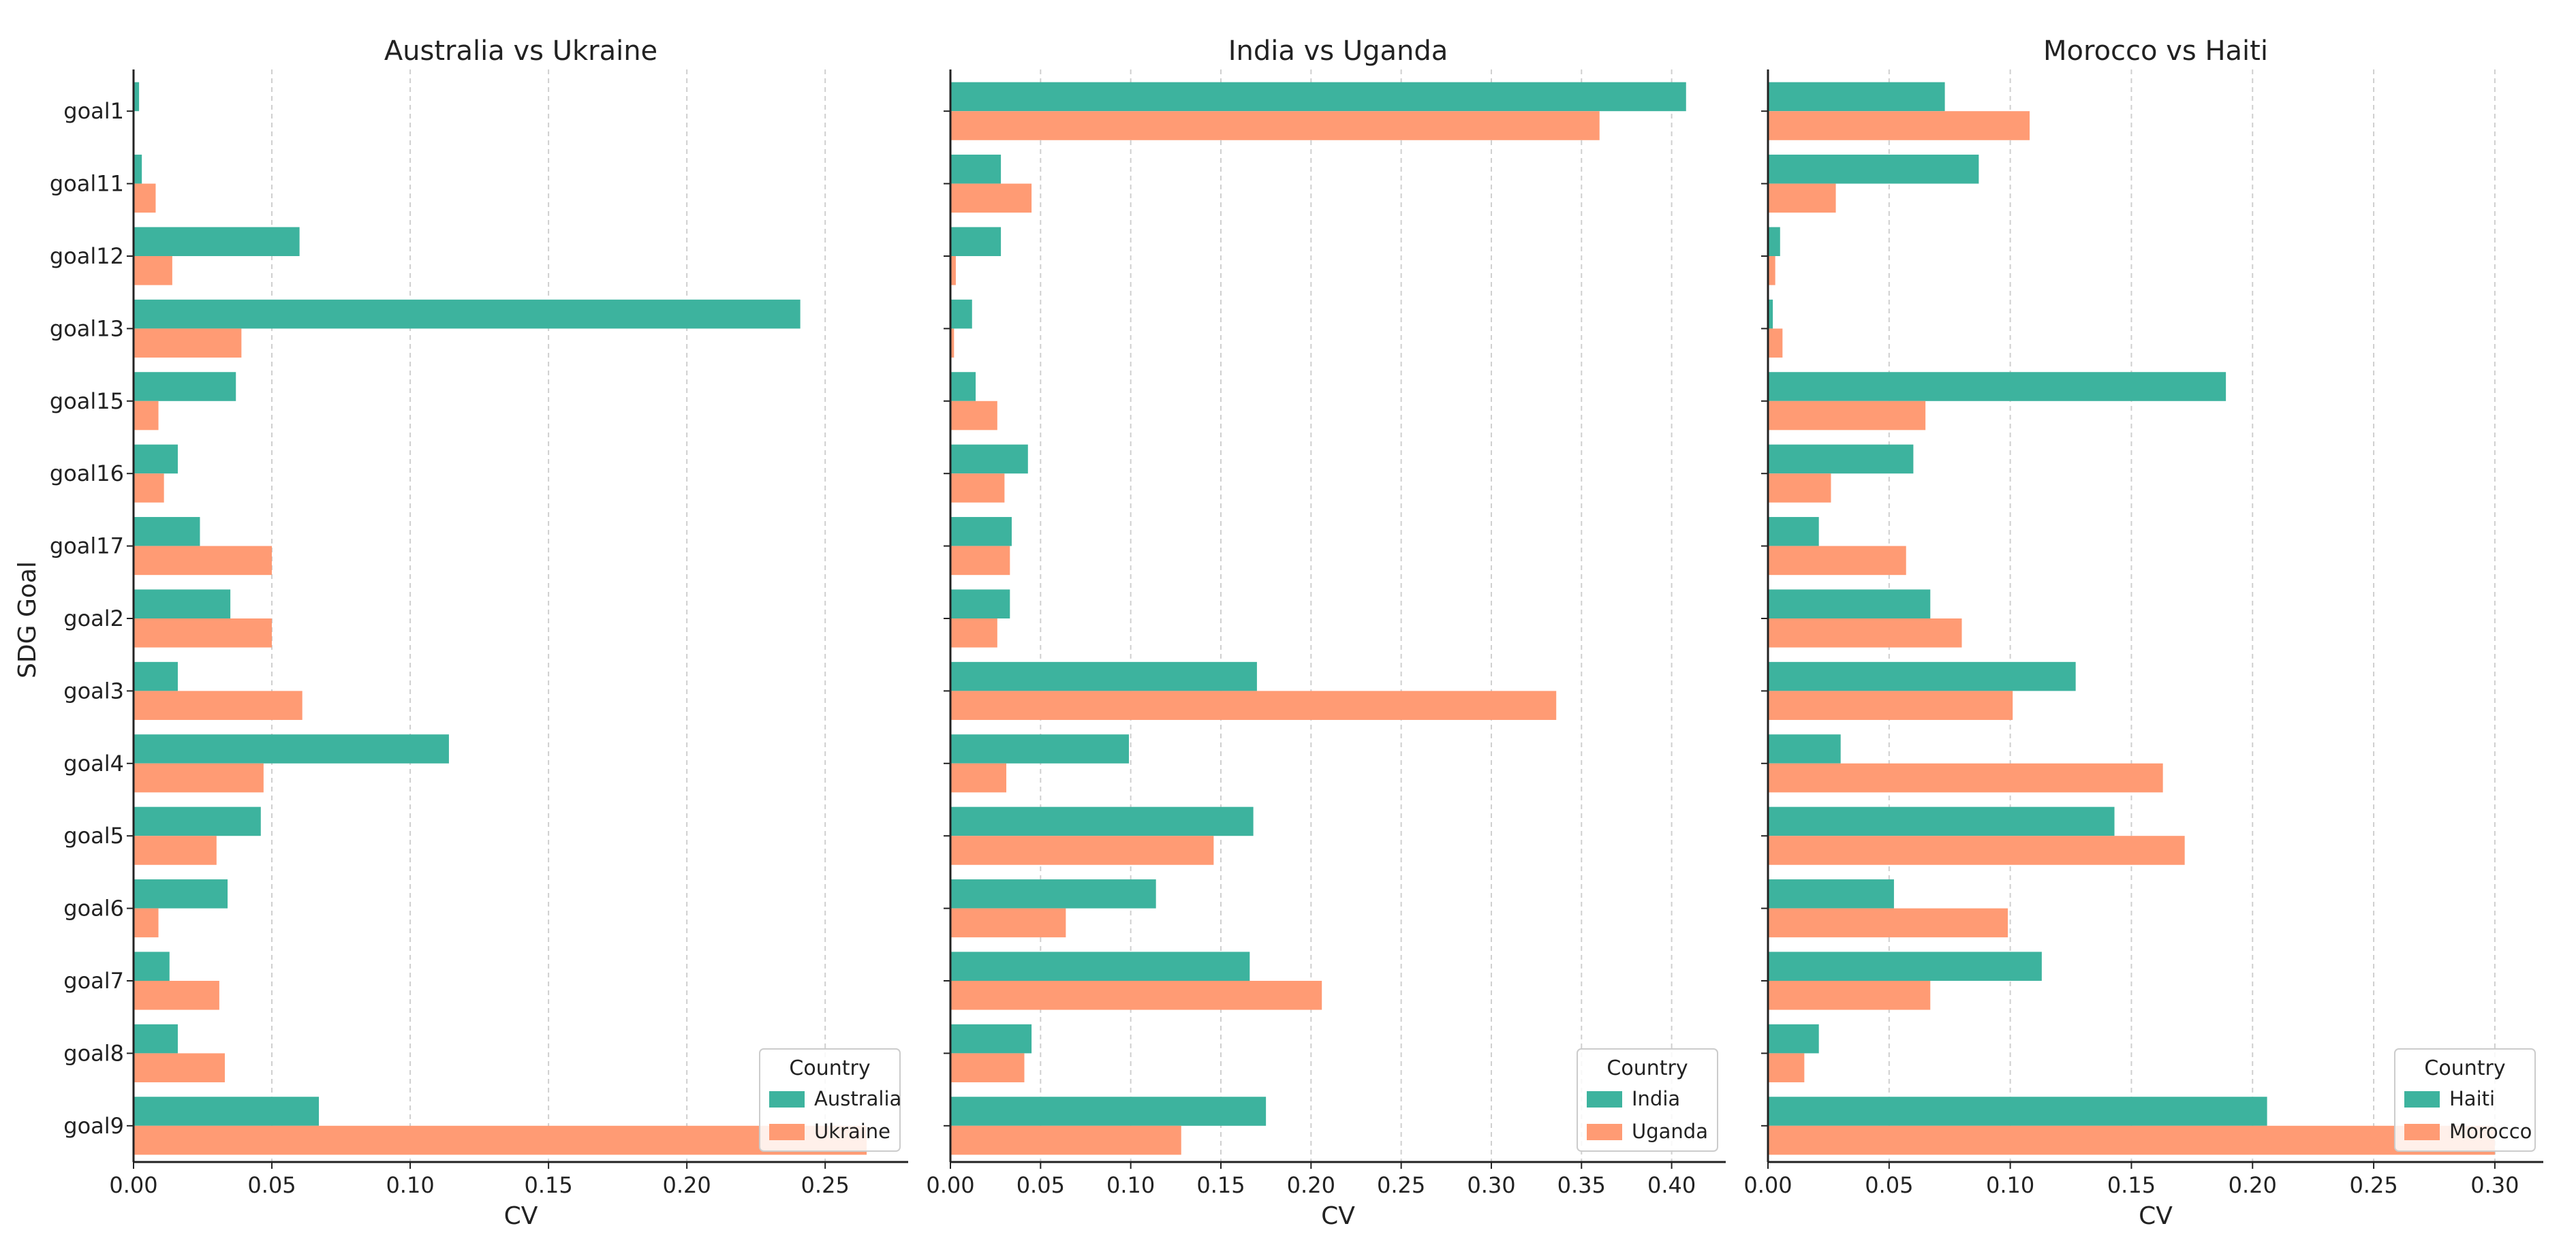  What do you see at coordinates (1108, 1111) in the screenshot?
I see `bar-india-goal9` at bounding box center [1108, 1111].